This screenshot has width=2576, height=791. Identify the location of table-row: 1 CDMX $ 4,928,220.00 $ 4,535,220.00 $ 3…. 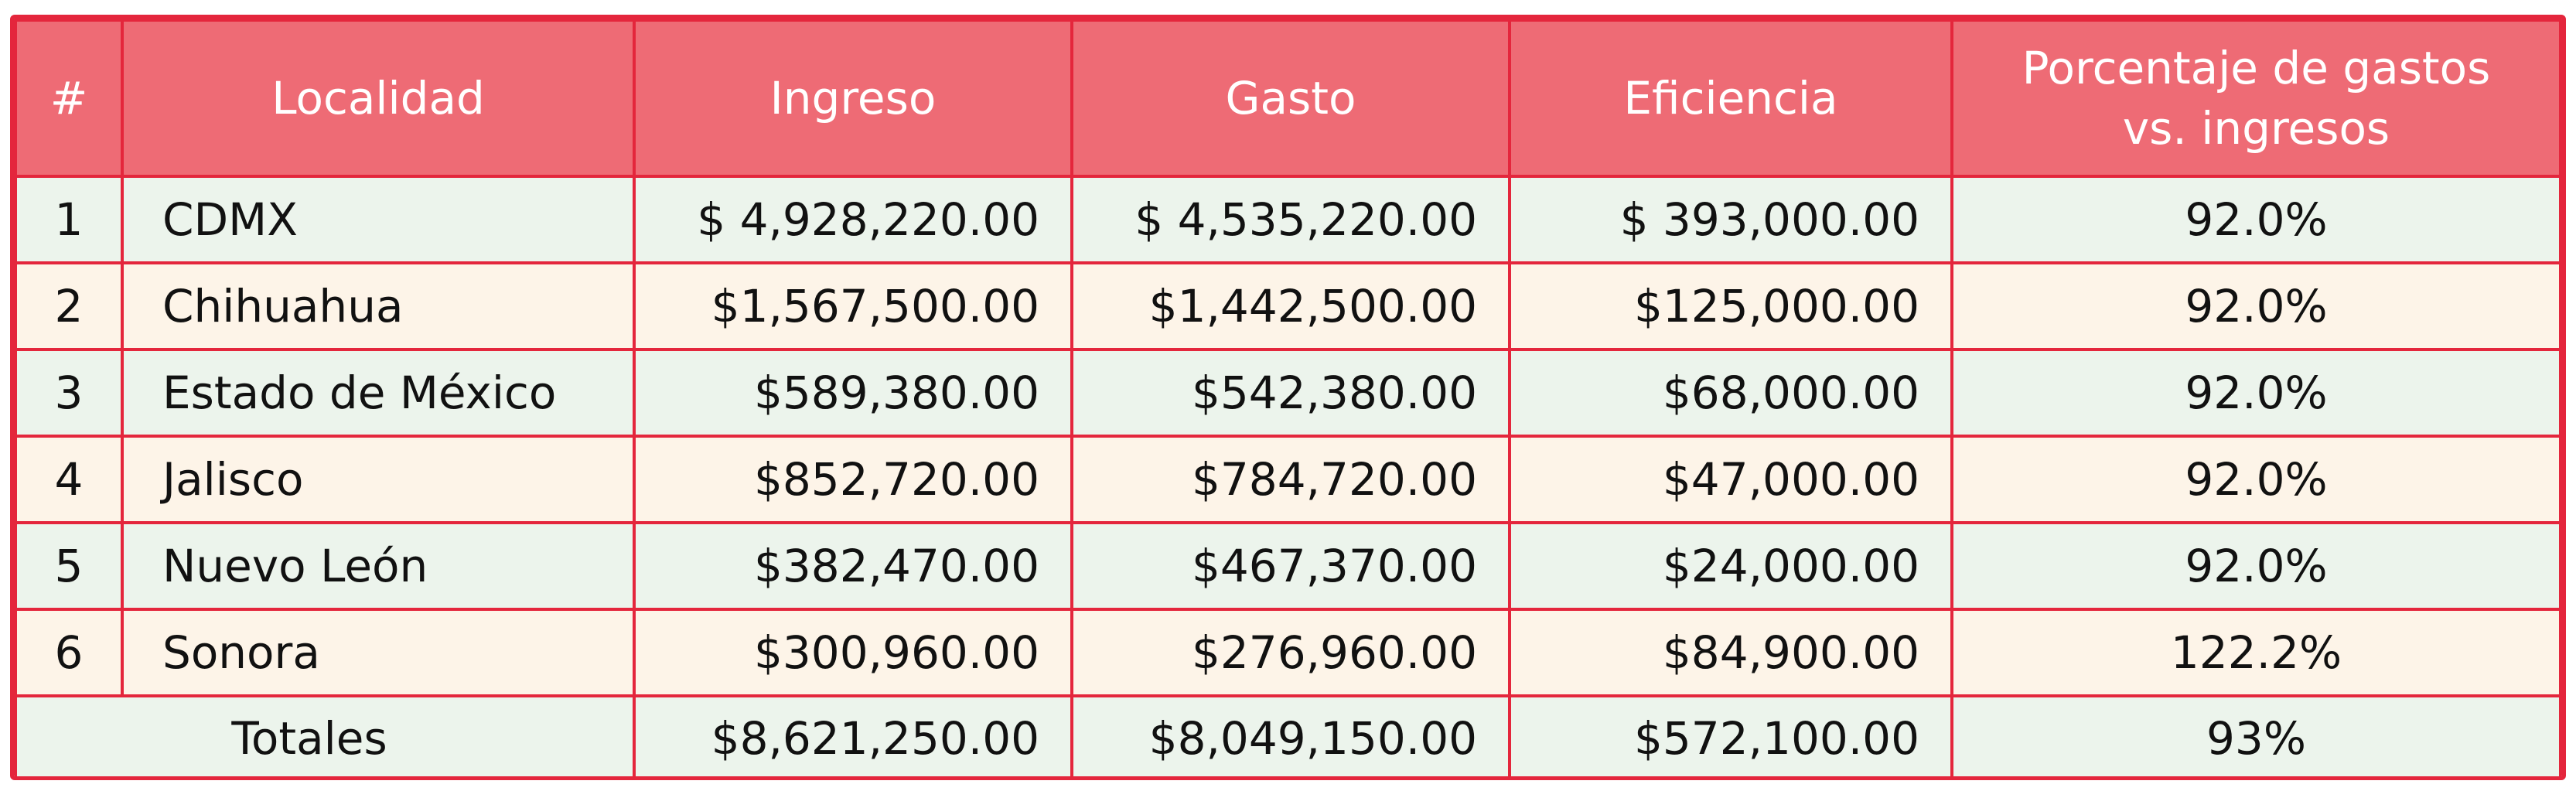
(1288, 219).